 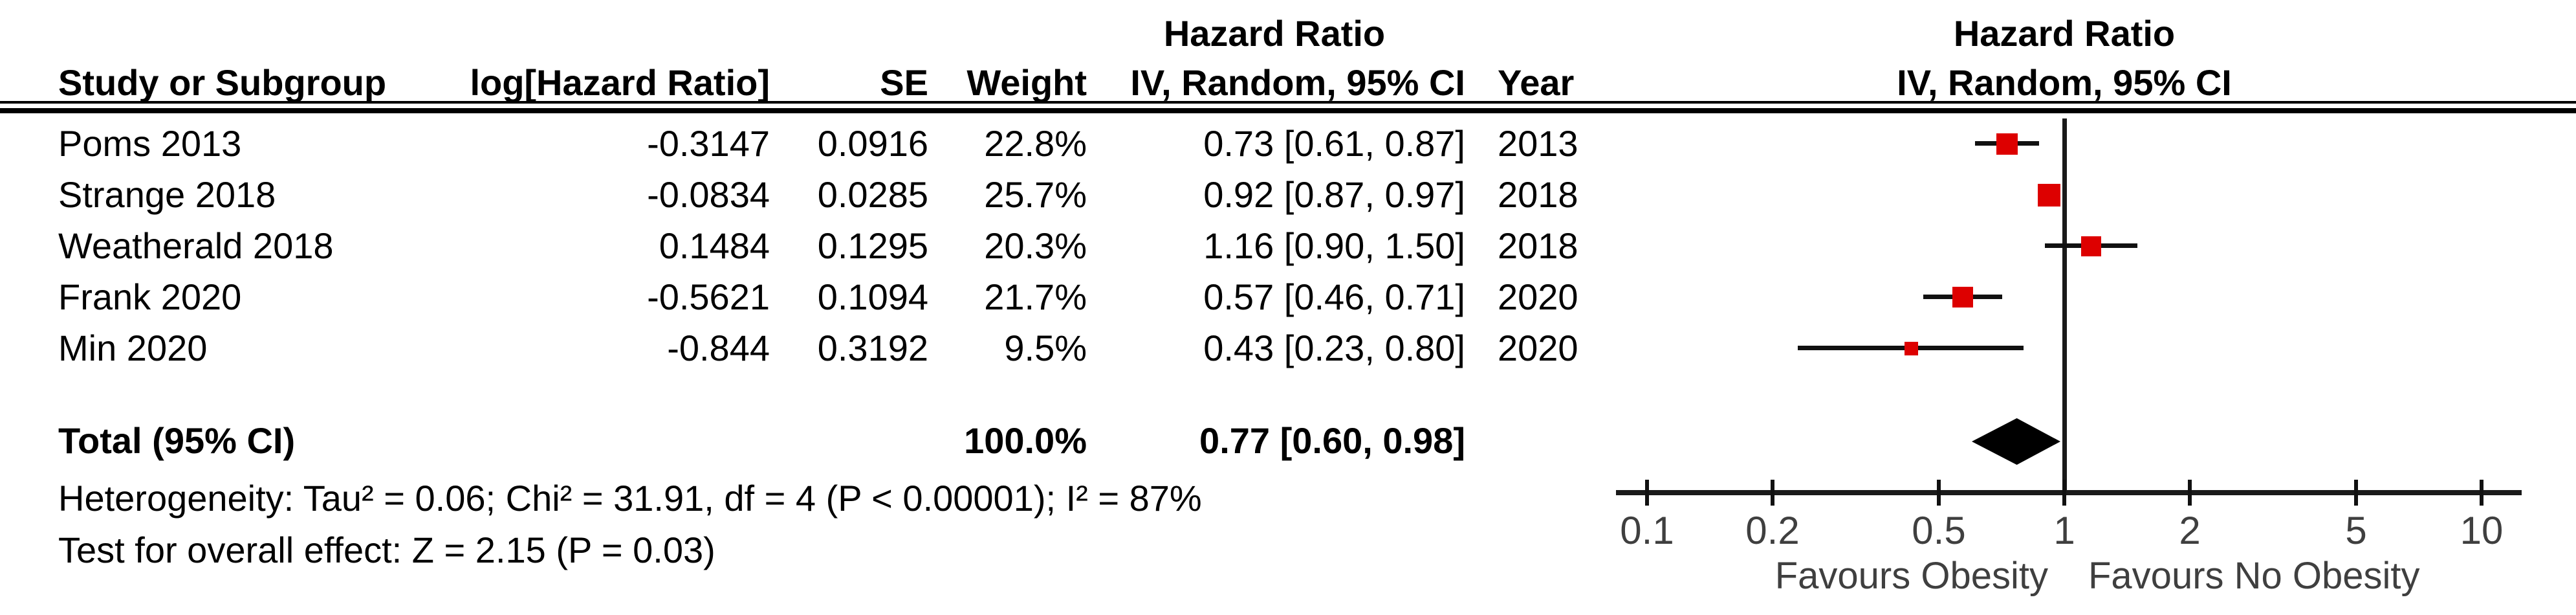 What do you see at coordinates (718, 348) in the screenshot?
I see `study-cell-log_hr: -0.844` at bounding box center [718, 348].